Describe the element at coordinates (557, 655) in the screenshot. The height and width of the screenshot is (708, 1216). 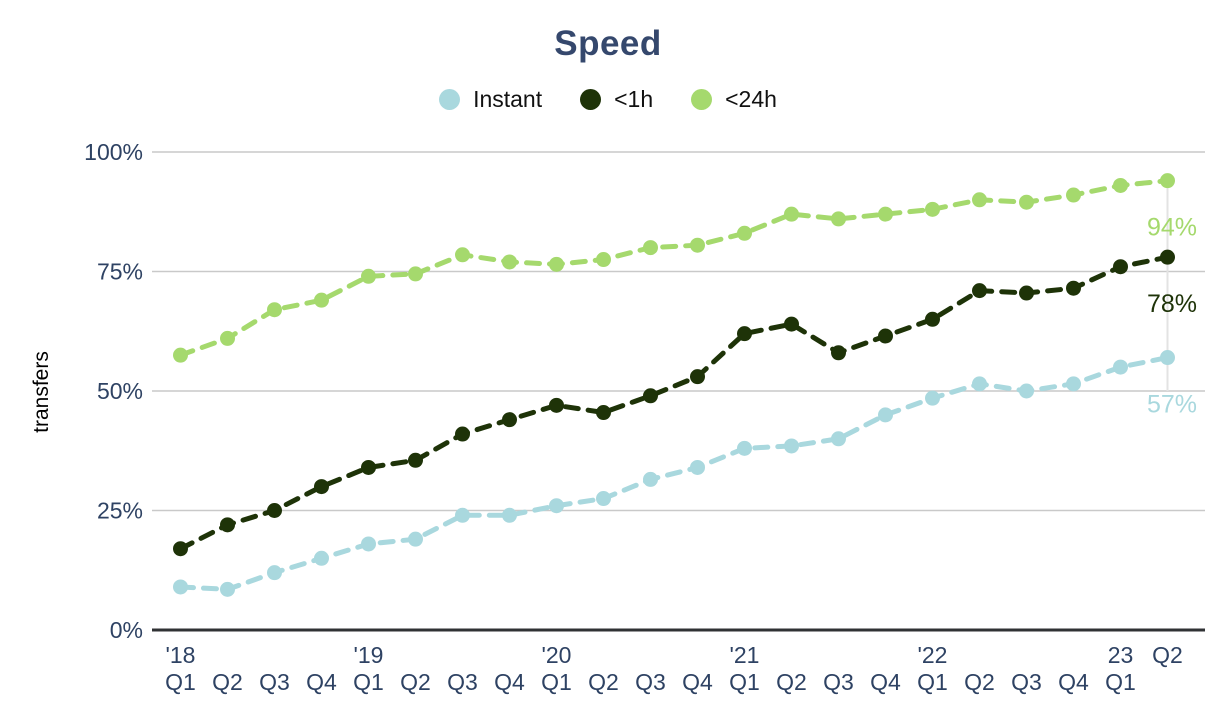
I see `x-tick-year-label: '20` at that location.